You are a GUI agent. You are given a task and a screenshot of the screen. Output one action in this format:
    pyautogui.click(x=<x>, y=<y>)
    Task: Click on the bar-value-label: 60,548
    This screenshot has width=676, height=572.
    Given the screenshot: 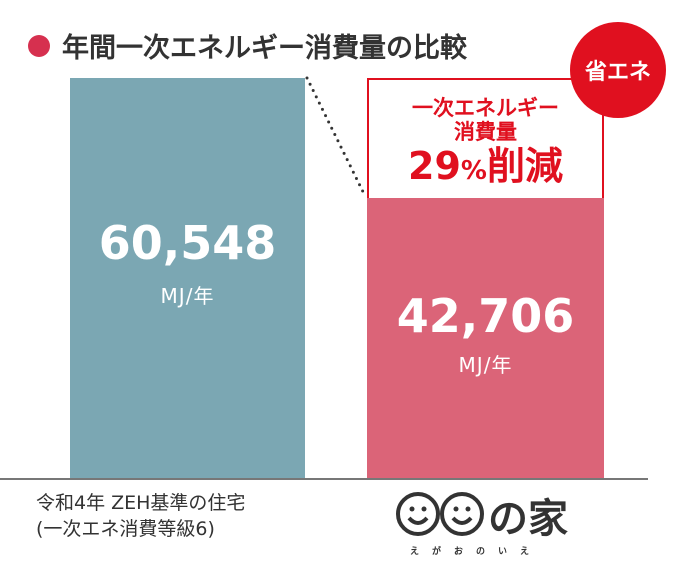 What is the action you would take?
    pyautogui.click(x=187, y=243)
    